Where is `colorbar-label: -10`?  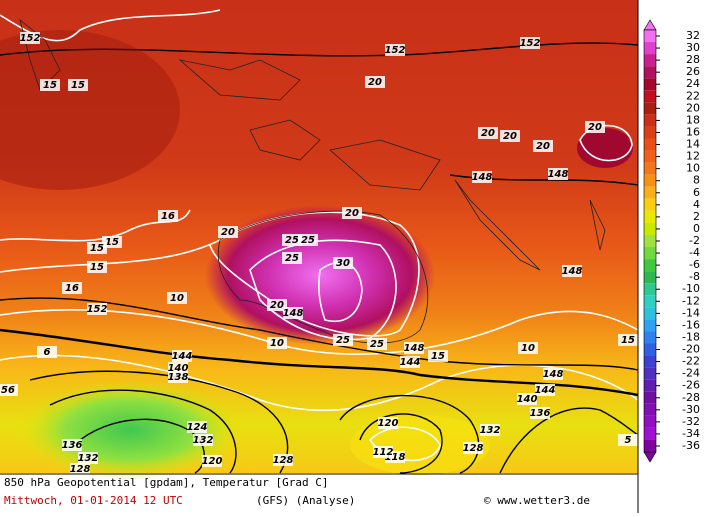
colorbar-label: -10 is located at coordinates (691, 288).